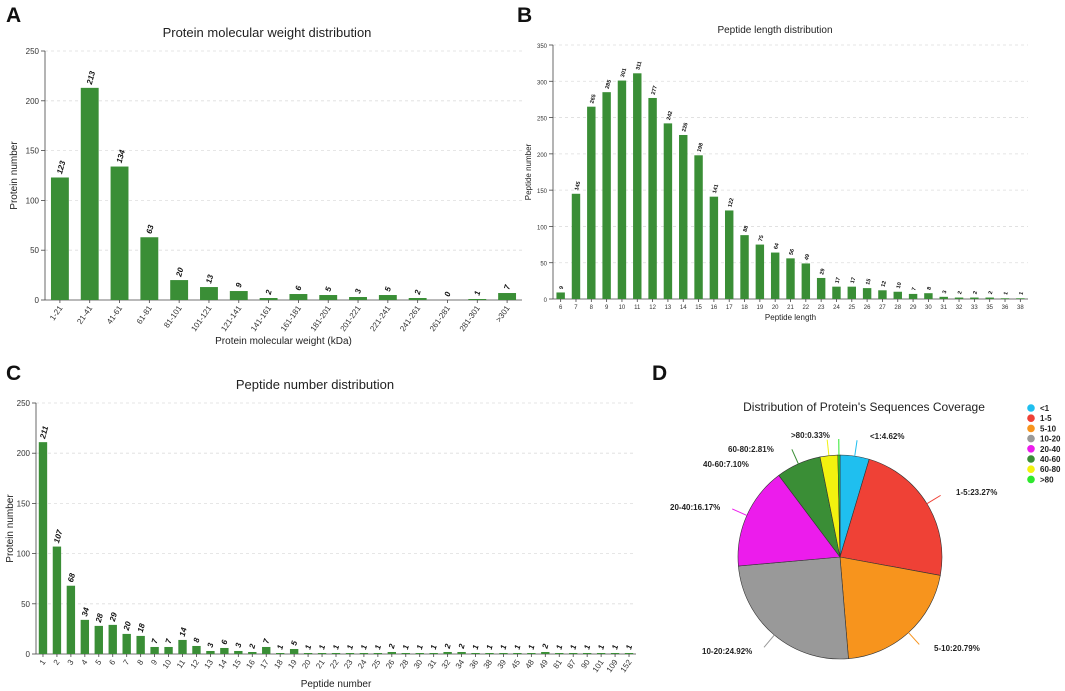 This screenshot has height=691, width=1065. Describe the element at coordinates (974, 308) in the screenshot. I see `x-tick-label: 33` at that location.